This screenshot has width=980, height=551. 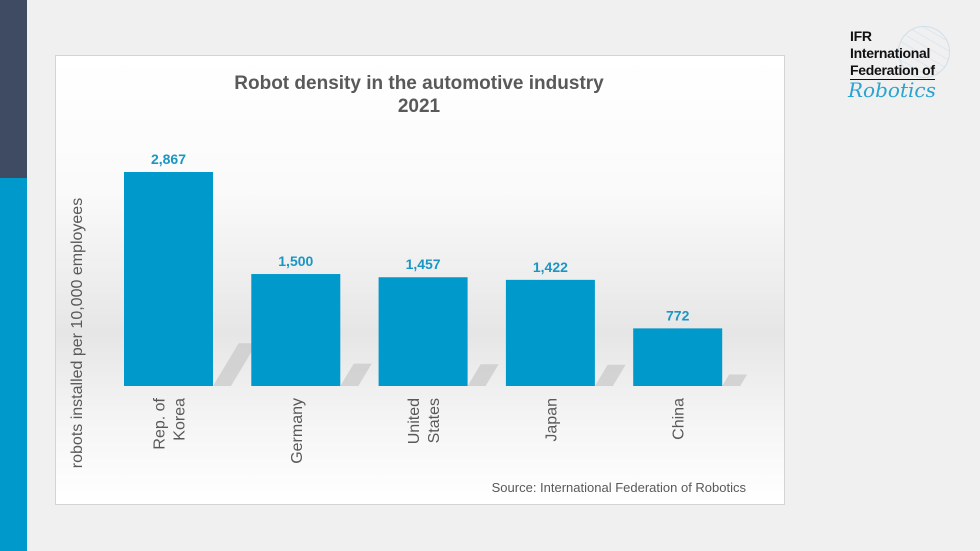 I want to click on ifr-logo: IFR International Federation of Robotics, so click(x=909, y=67).